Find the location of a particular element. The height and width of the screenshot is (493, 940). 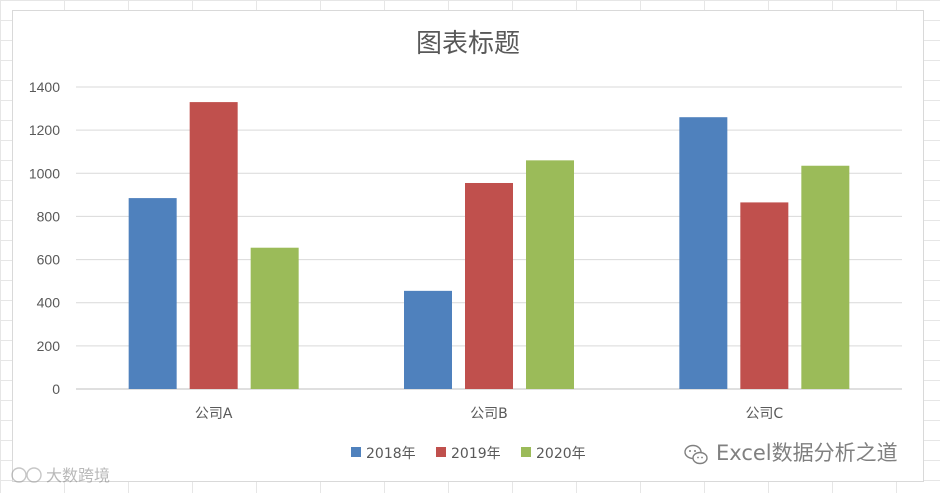

y-tick-label: 400 is located at coordinates (49, 303).